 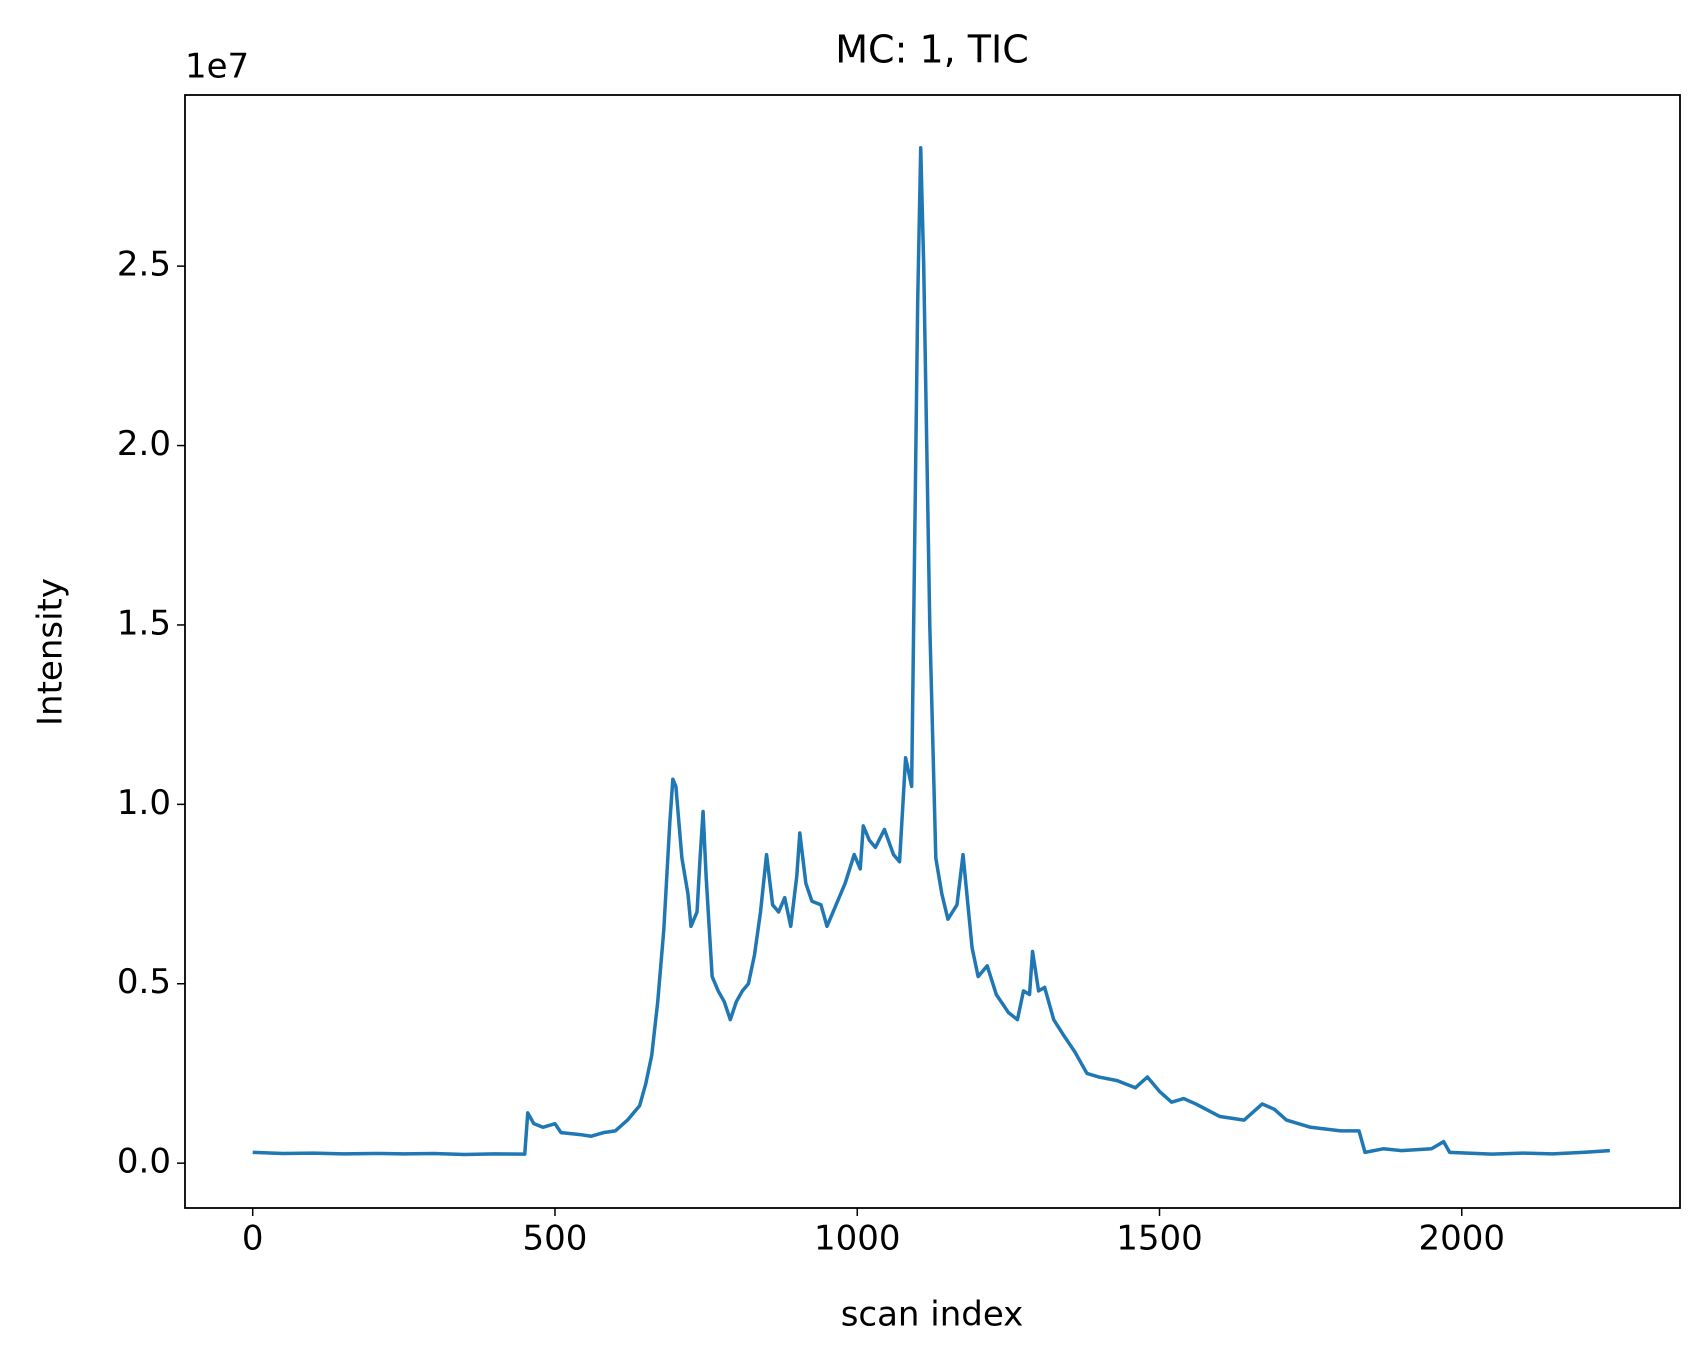 I want to click on chart-title: MC: 1, TIC, so click(x=932, y=50).